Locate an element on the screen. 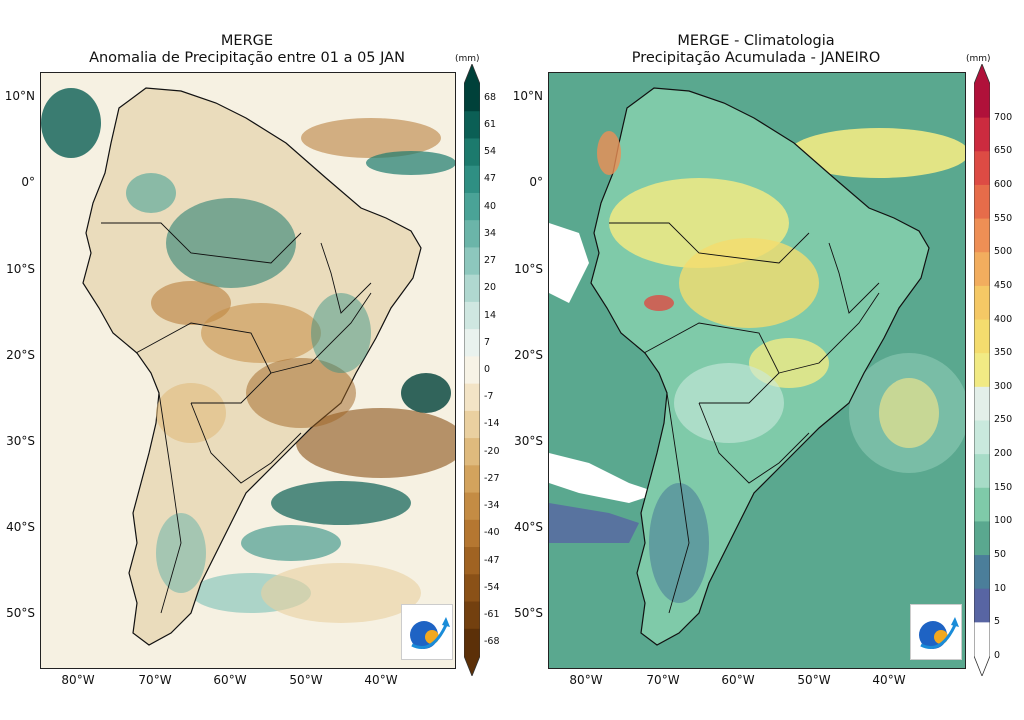  colorbar-tick-label: -34 is located at coordinates (492, 506).